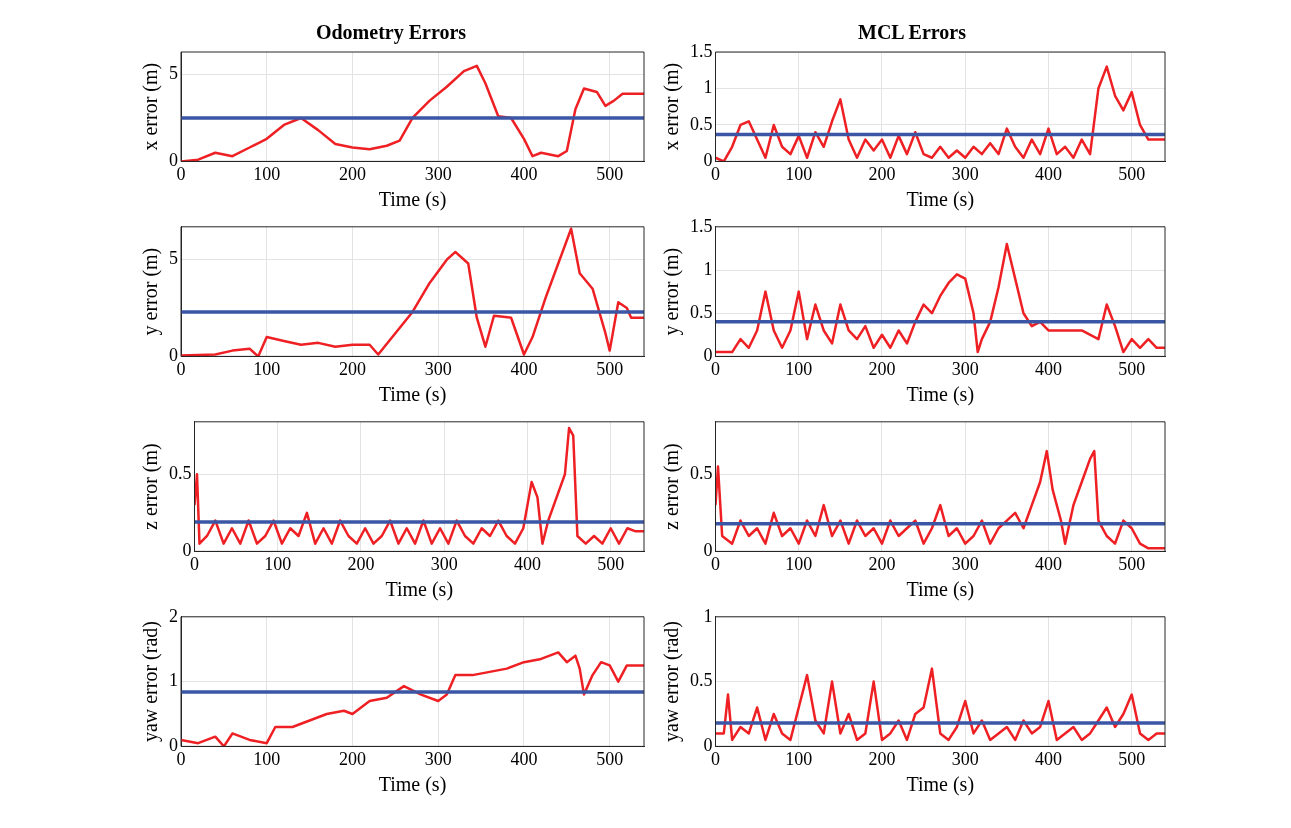 The image size is (1291, 828). Describe the element at coordinates (173, 615) in the screenshot. I see `y-tick-label: 2` at that location.